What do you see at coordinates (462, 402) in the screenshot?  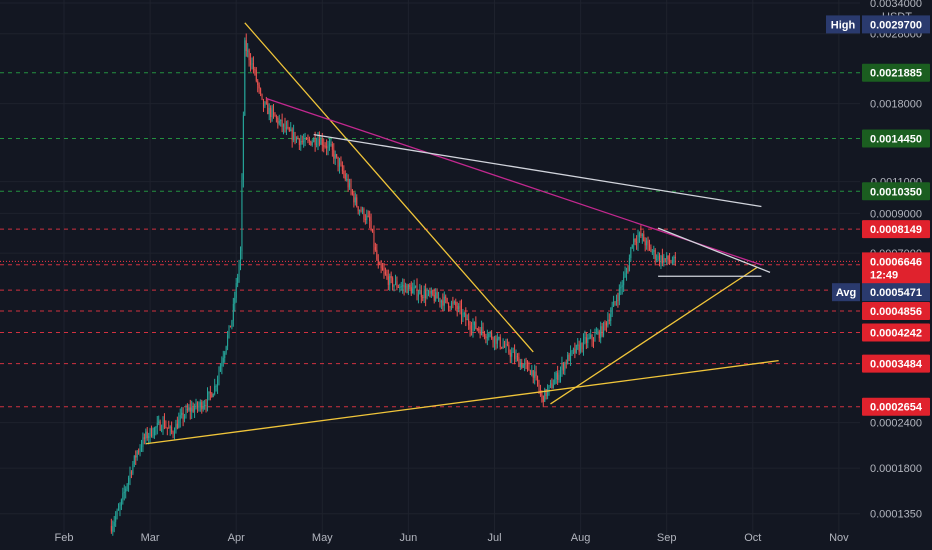 I see `trendline-long-rising-support` at bounding box center [462, 402].